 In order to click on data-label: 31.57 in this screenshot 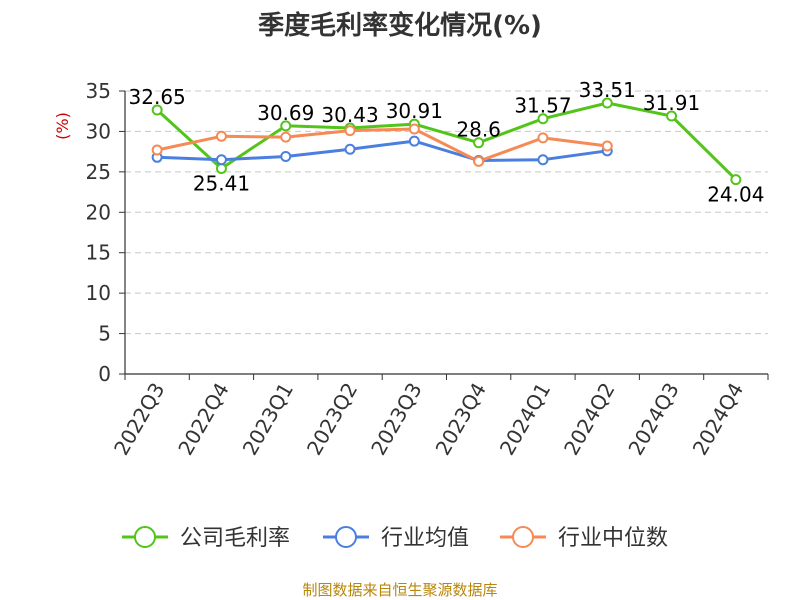, I will do `click(542, 106)`.